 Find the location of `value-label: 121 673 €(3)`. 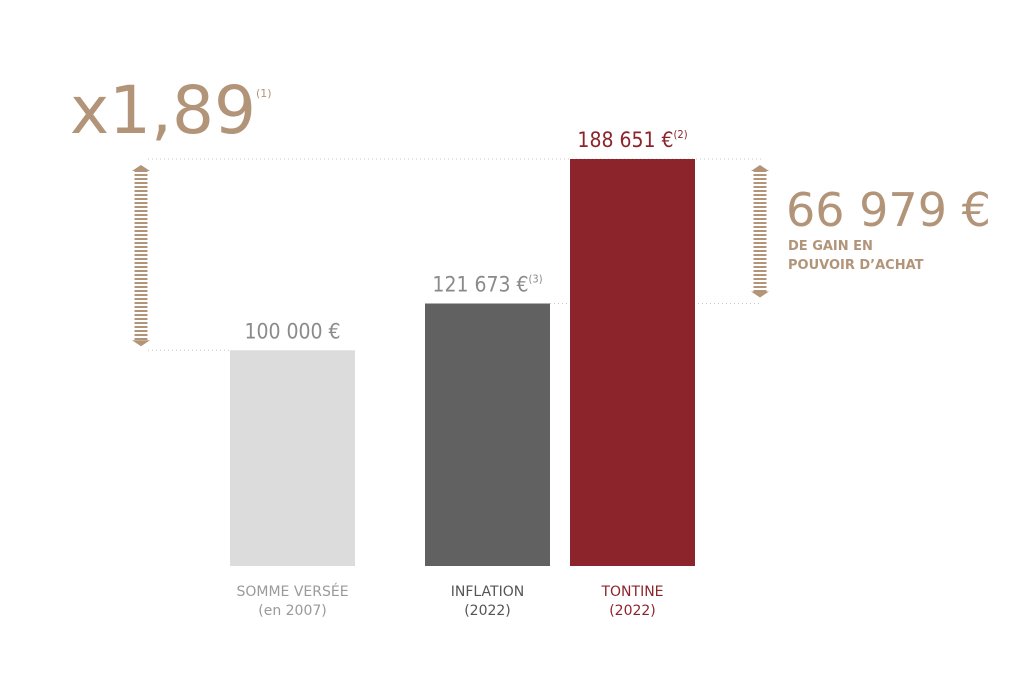

value-label: 121 673 €(3) is located at coordinates (487, 284).